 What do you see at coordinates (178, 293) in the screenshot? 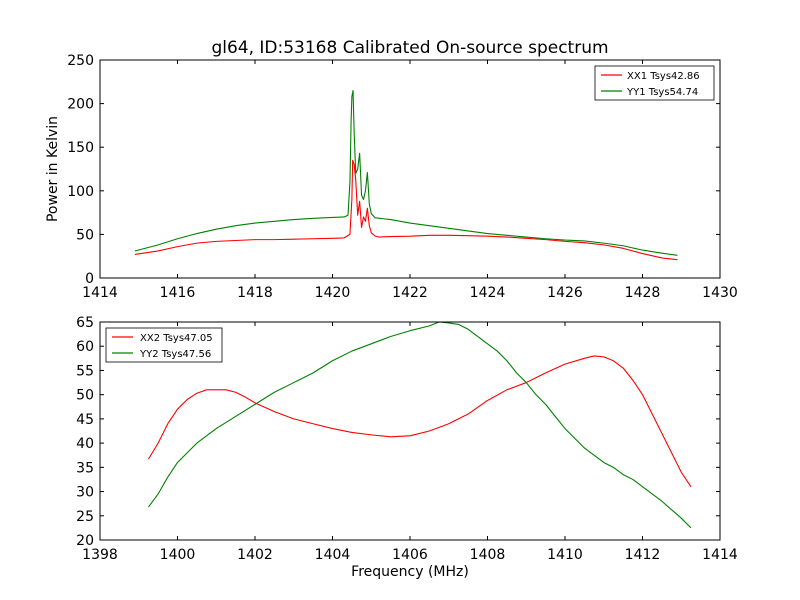
I see `top-xtick-label: 1416` at bounding box center [178, 293].